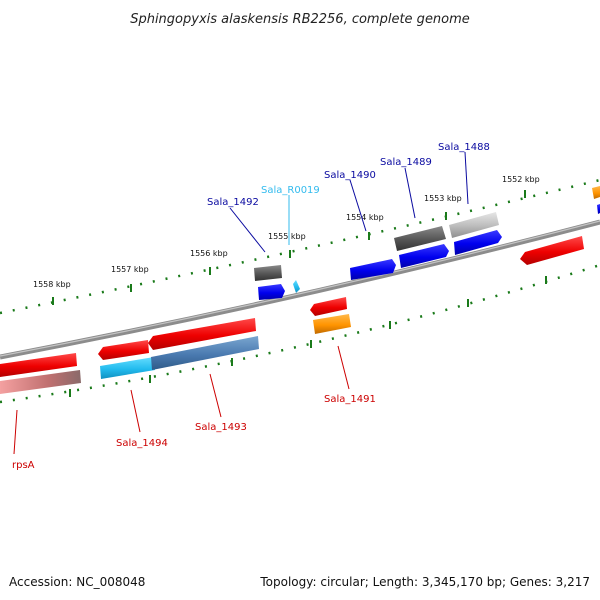 The height and width of the screenshot is (600, 600). What do you see at coordinates (209, 253) in the screenshot?
I see `tick-label: 1556 kbp` at bounding box center [209, 253].